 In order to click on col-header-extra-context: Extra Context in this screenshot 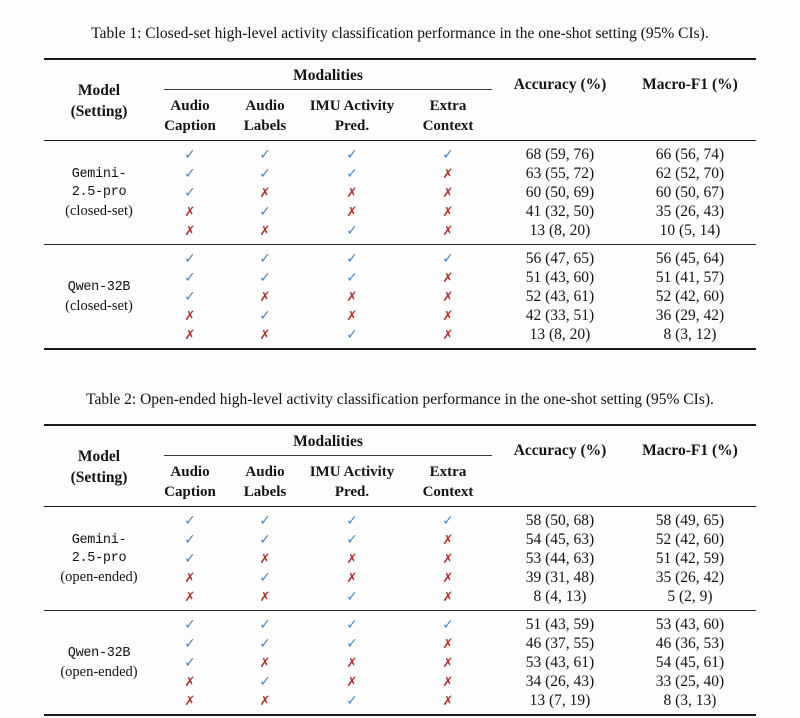, I will do `click(448, 115)`.